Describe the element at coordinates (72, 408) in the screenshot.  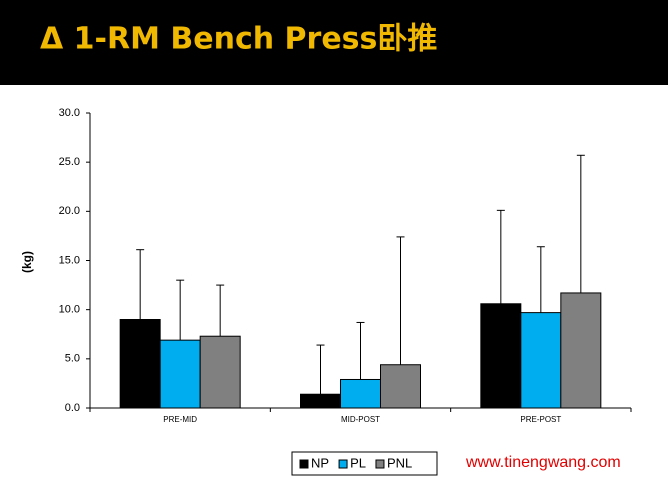
I see `y-tick-label: 0.0` at that location.